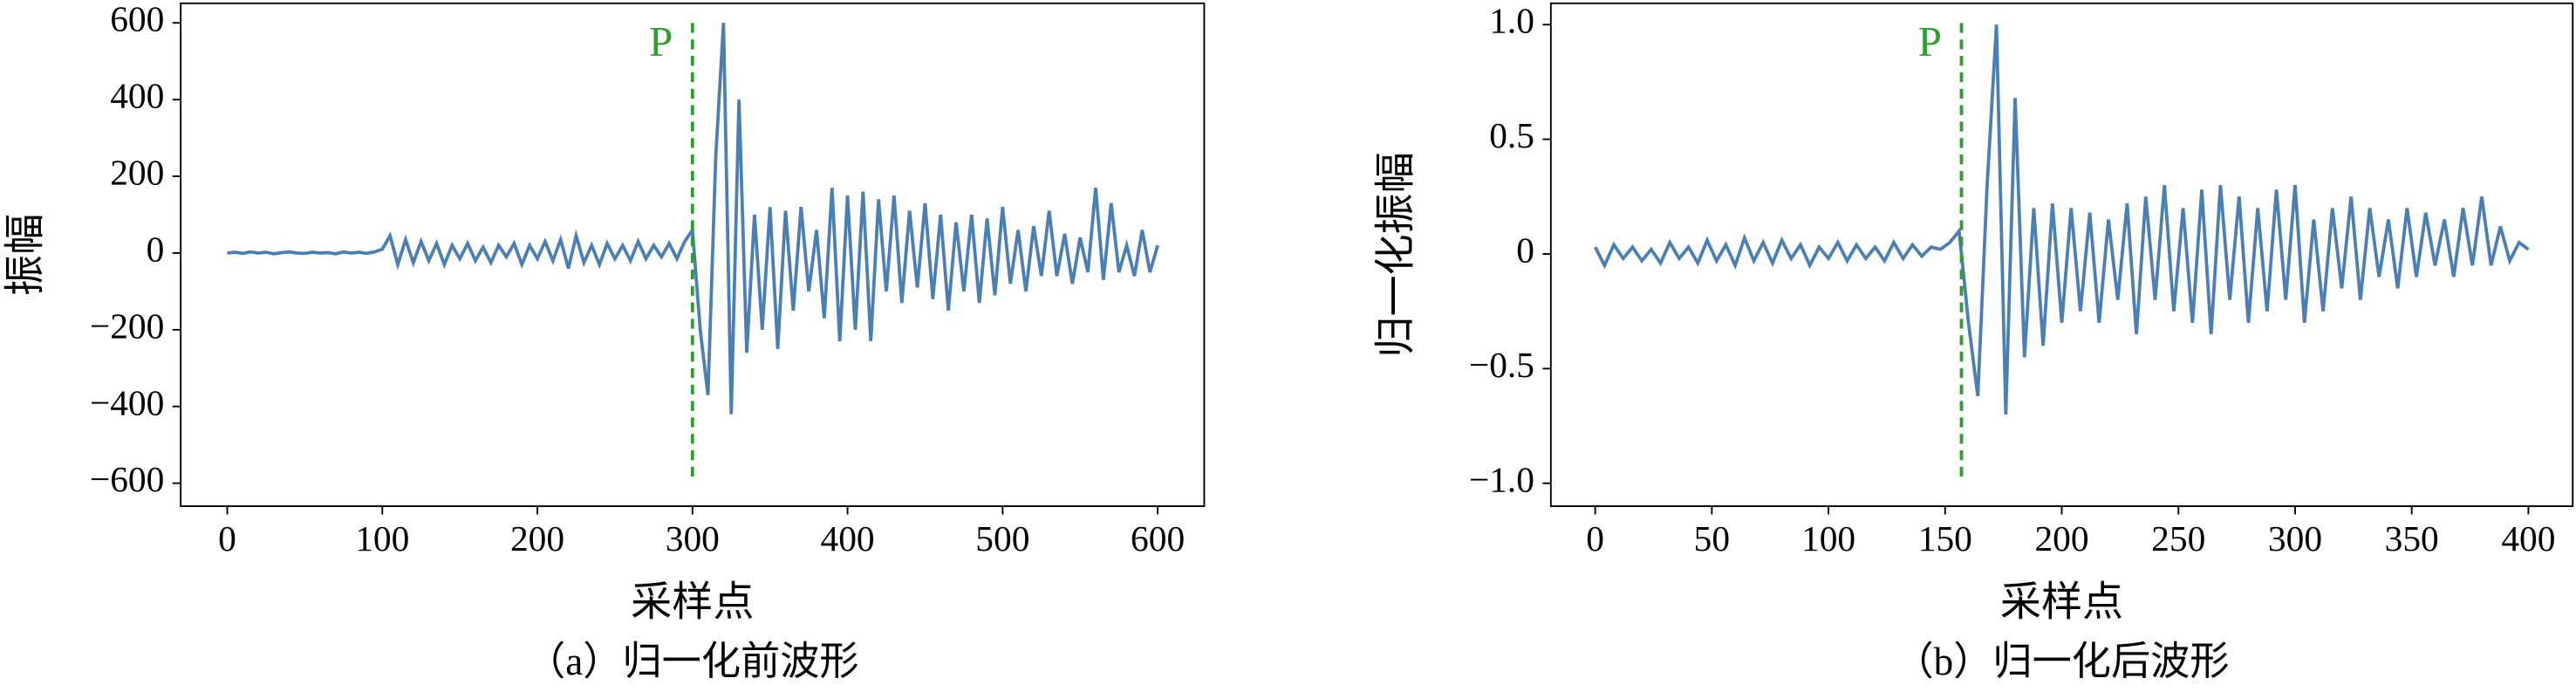 This screenshot has height=699, width=2576. Describe the element at coordinates (1395, 255) in the screenshot. I see `y-axis-label: 归一化振幅` at that location.